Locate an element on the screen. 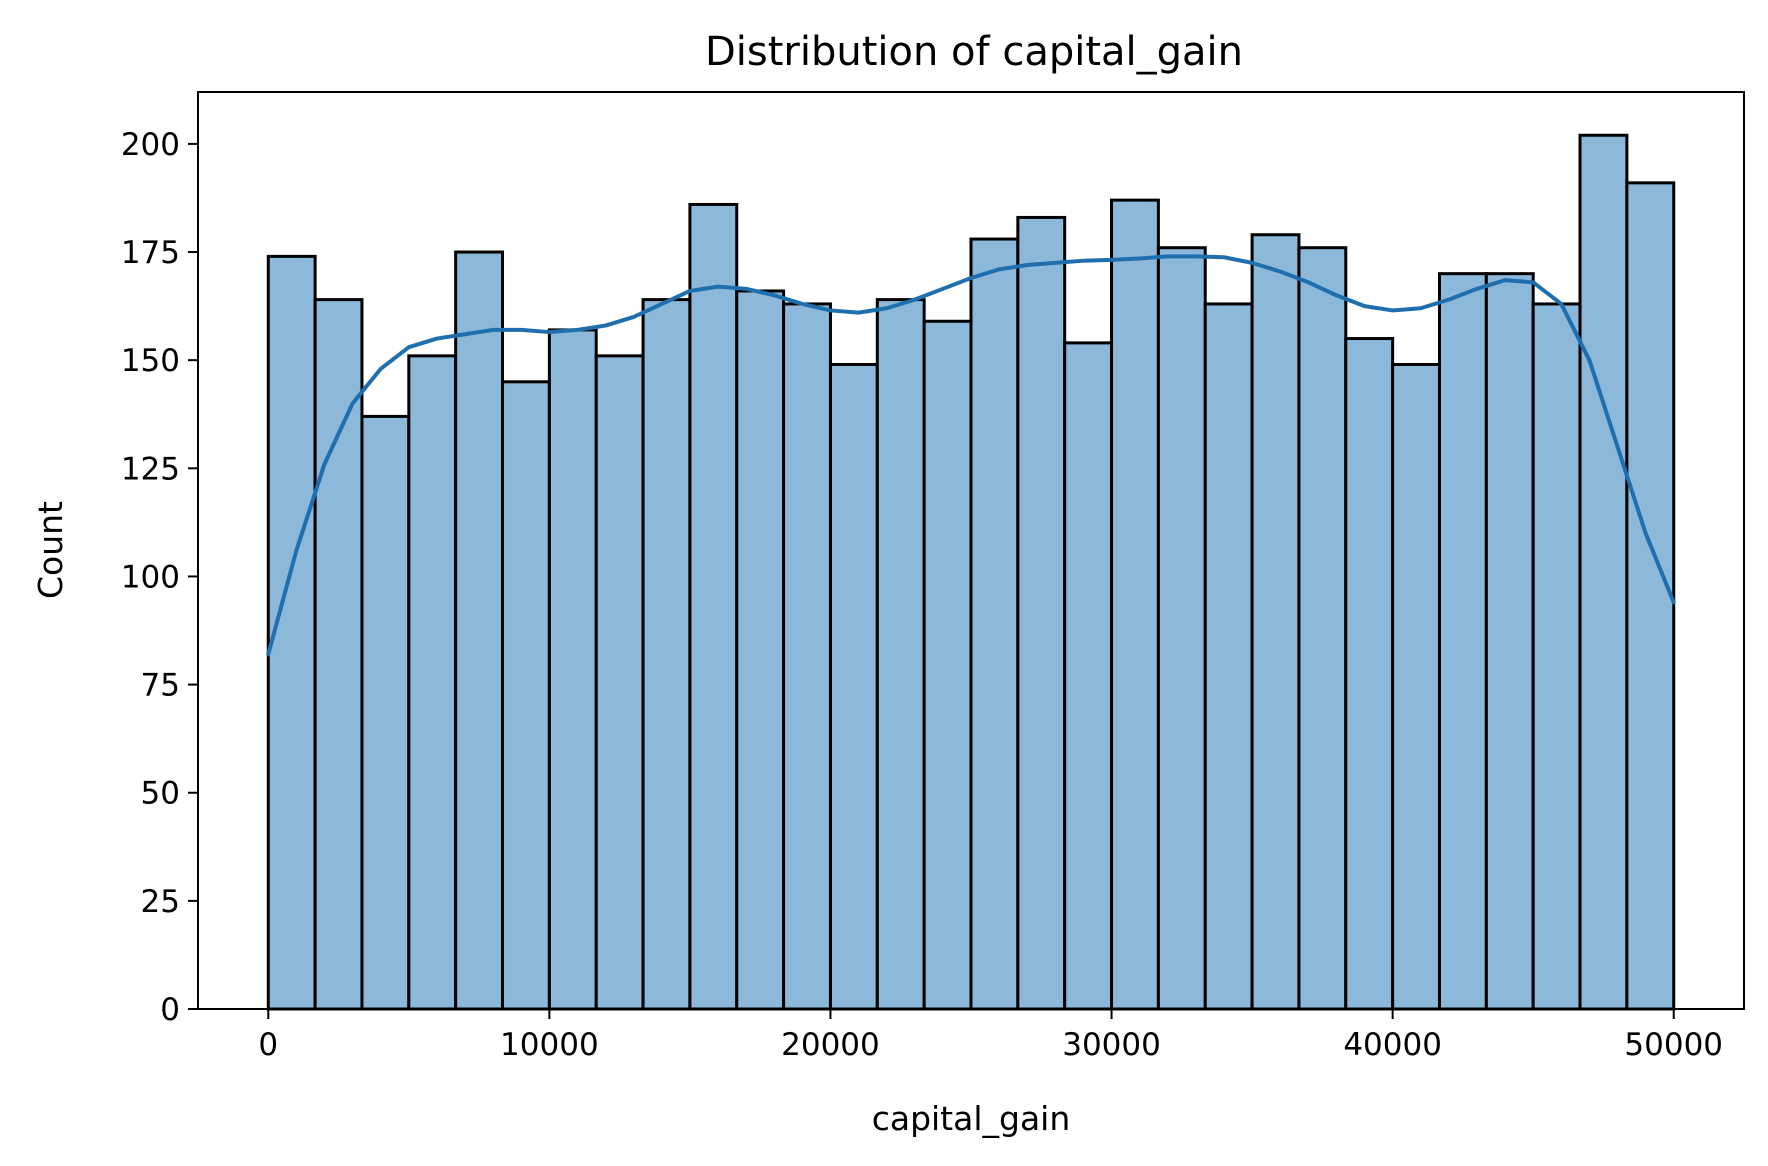  x-axis-label: capital_gain is located at coordinates (971, 1118).